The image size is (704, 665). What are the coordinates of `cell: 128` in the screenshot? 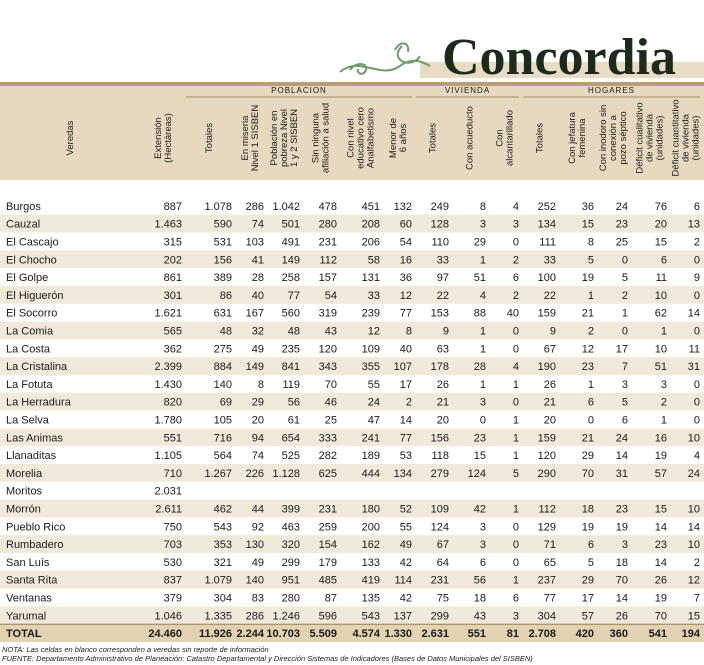 It's located at (440, 225).